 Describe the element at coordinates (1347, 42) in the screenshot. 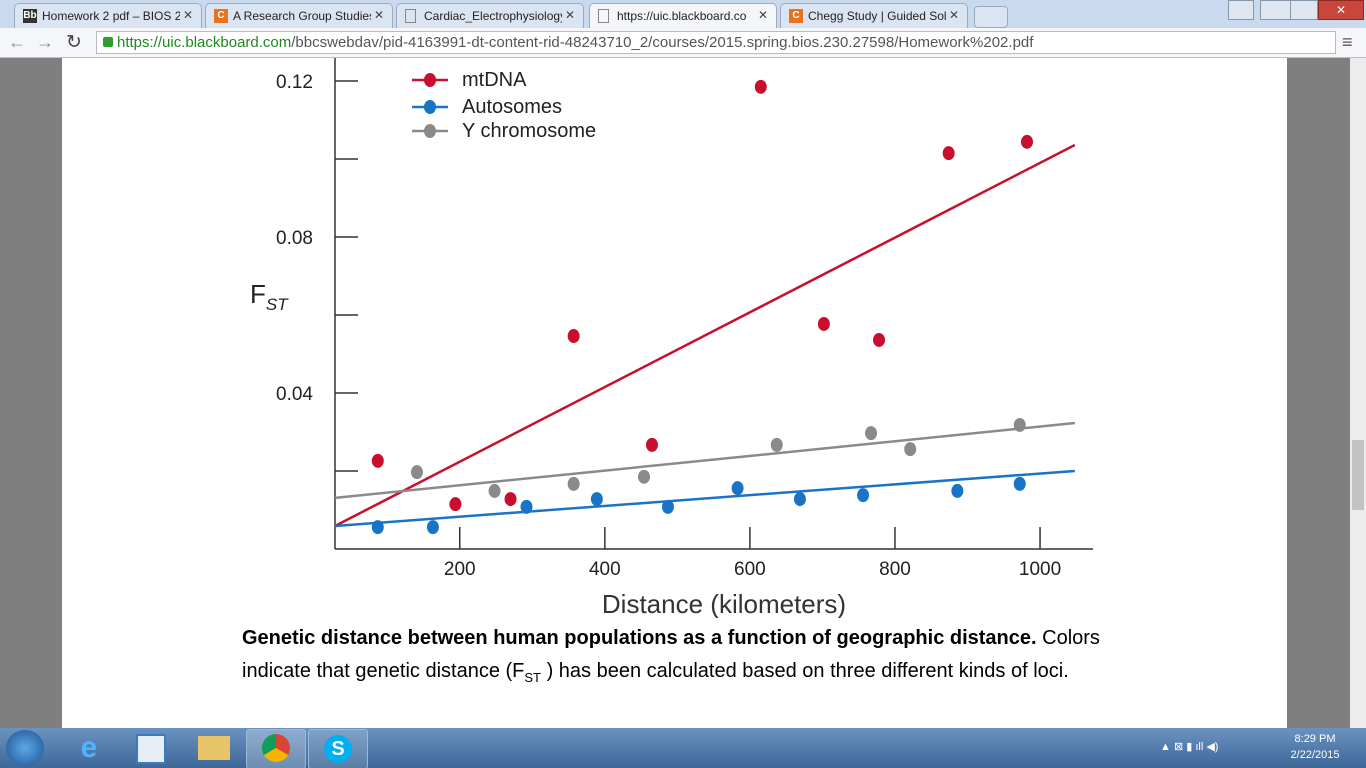

I see `menu-button: ≡` at that location.